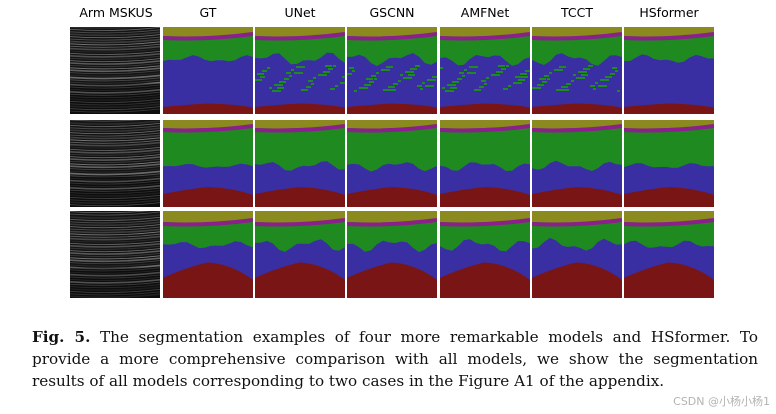 The width and height of the screenshot is (776, 414). Describe the element at coordinates (721, 401) in the screenshot. I see `watermark: CSDN @小杨小杨1` at that location.